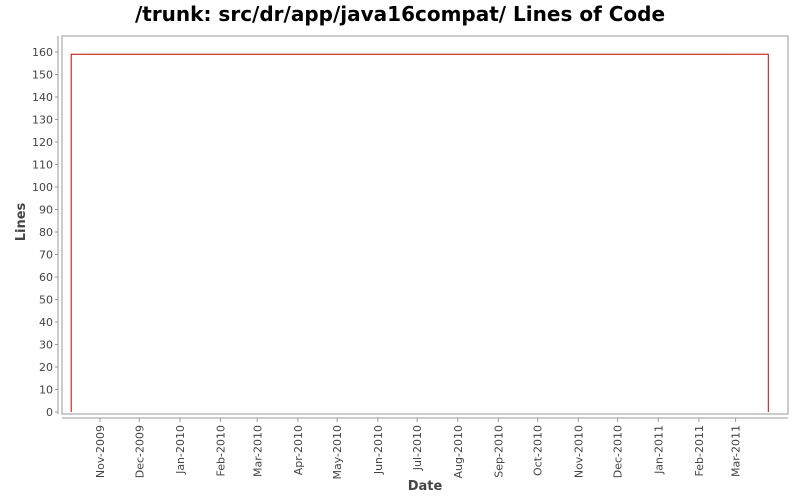 This screenshot has height=500, width=800. What do you see at coordinates (46, 300) in the screenshot?
I see `y-tick-label: 50` at bounding box center [46, 300].